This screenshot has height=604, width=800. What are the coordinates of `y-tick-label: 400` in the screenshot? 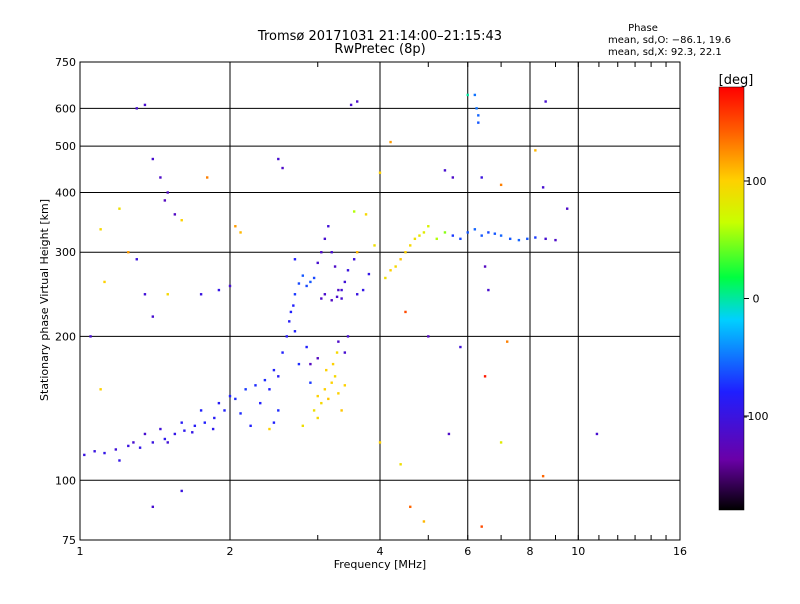 It's located at (65, 192).